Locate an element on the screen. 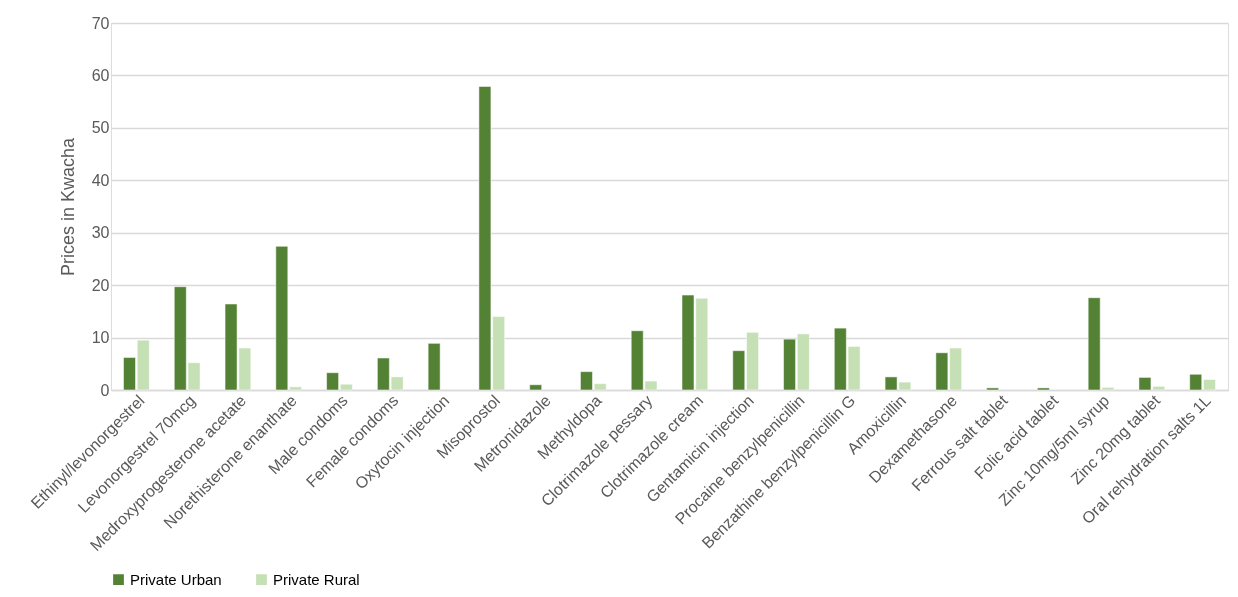 The image size is (1238, 597). y-axis-title: Prices in Kwacha is located at coordinates (67, 206).